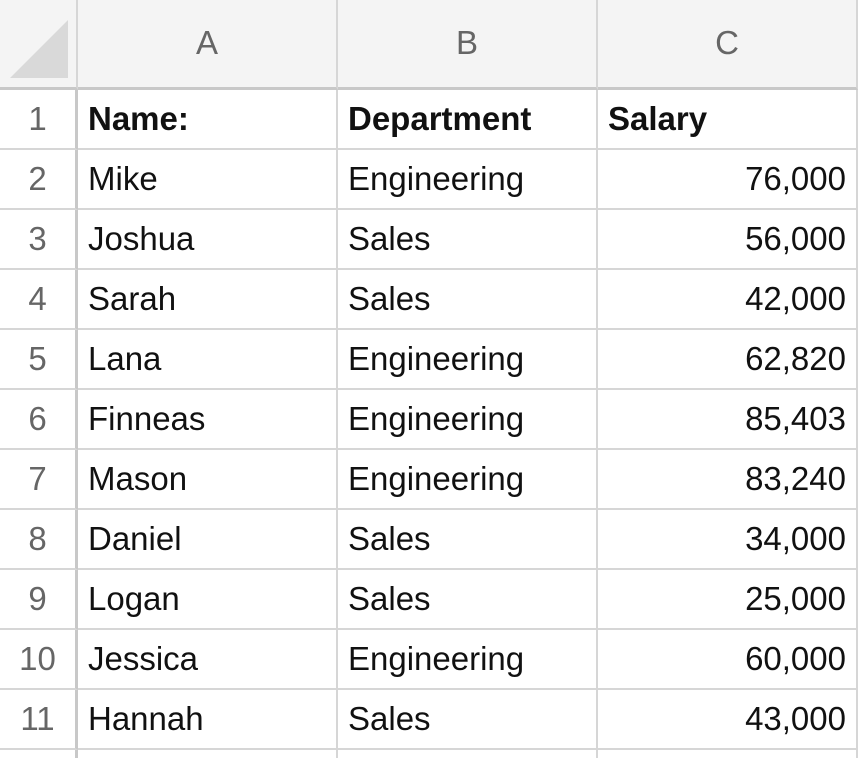  I want to click on cell: 25,000, so click(728, 600).